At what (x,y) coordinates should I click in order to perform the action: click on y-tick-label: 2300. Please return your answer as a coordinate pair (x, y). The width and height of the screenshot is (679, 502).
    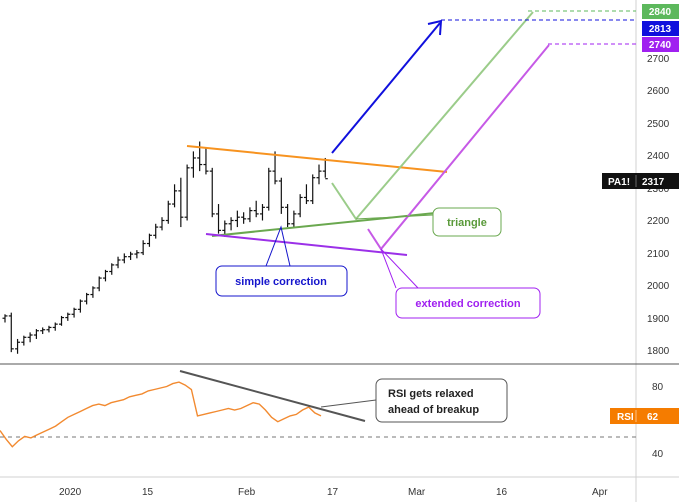
    Looking at the image, I should click on (658, 189).